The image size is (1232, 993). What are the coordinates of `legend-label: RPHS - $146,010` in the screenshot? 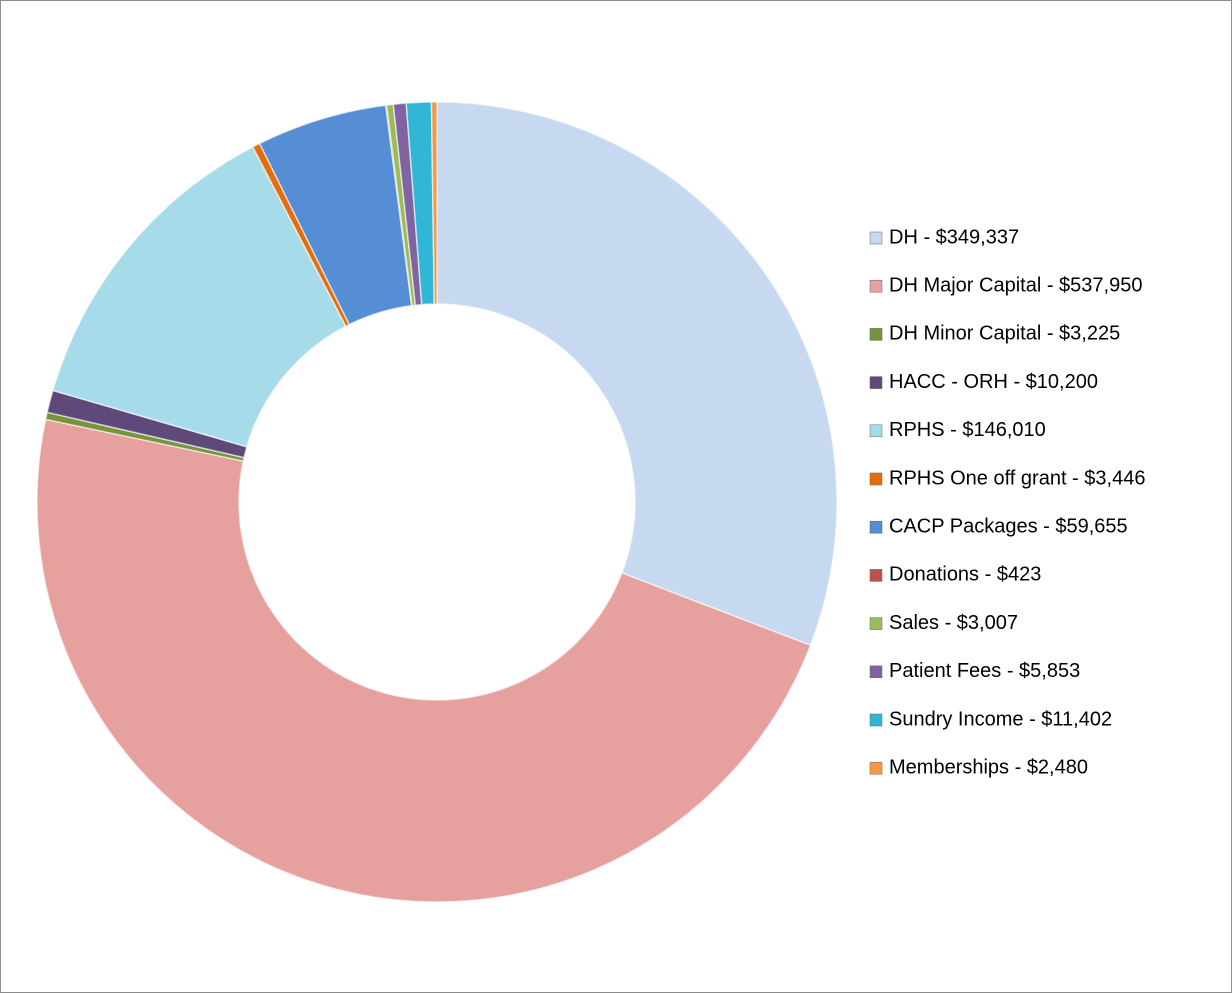 It's located at (967, 430).